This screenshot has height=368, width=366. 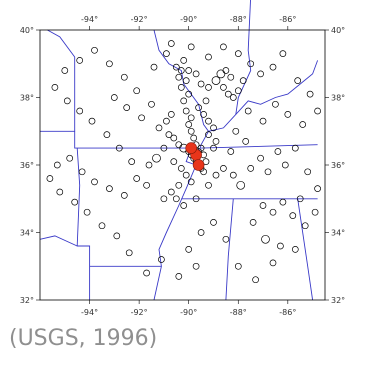 What do you see at coordinates (287, 312) in the screenshot?
I see `lon-tick-label-bottom: -86°` at bounding box center [287, 312].